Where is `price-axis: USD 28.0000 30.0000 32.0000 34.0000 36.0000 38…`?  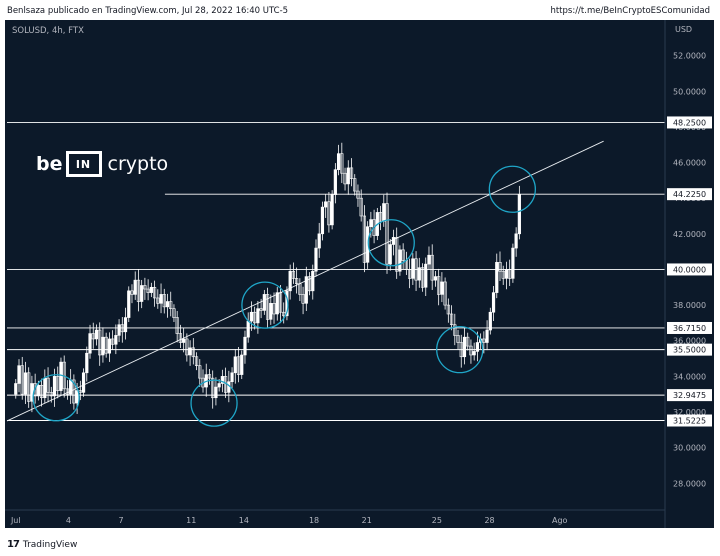 price-axis: USD 28.0000 30.0000 32.0000 34.0000 36.0000 38… is located at coordinates (688, 274).